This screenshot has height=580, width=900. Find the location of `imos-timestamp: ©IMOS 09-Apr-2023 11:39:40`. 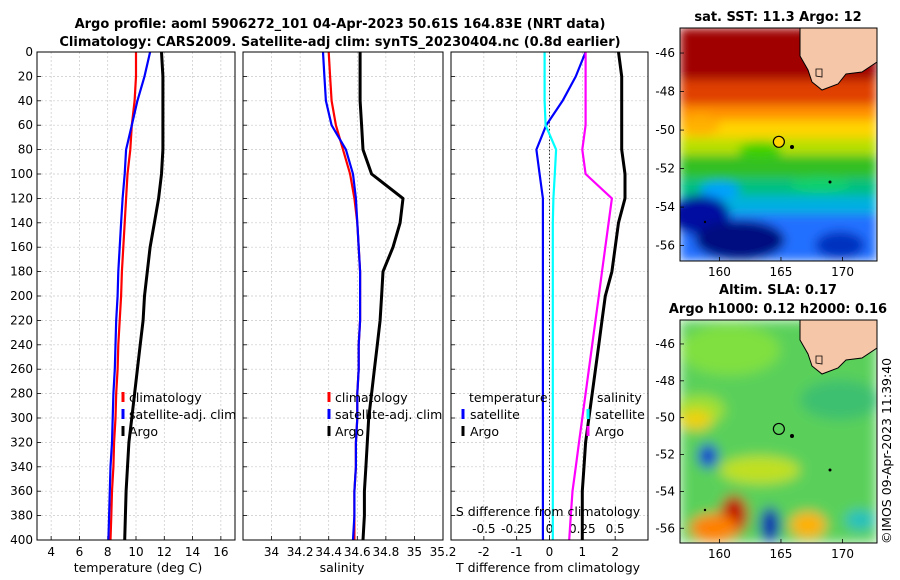

imos-timestamp: ©IMOS 09-Apr-2023 11:39:40 is located at coordinates (886, 451).